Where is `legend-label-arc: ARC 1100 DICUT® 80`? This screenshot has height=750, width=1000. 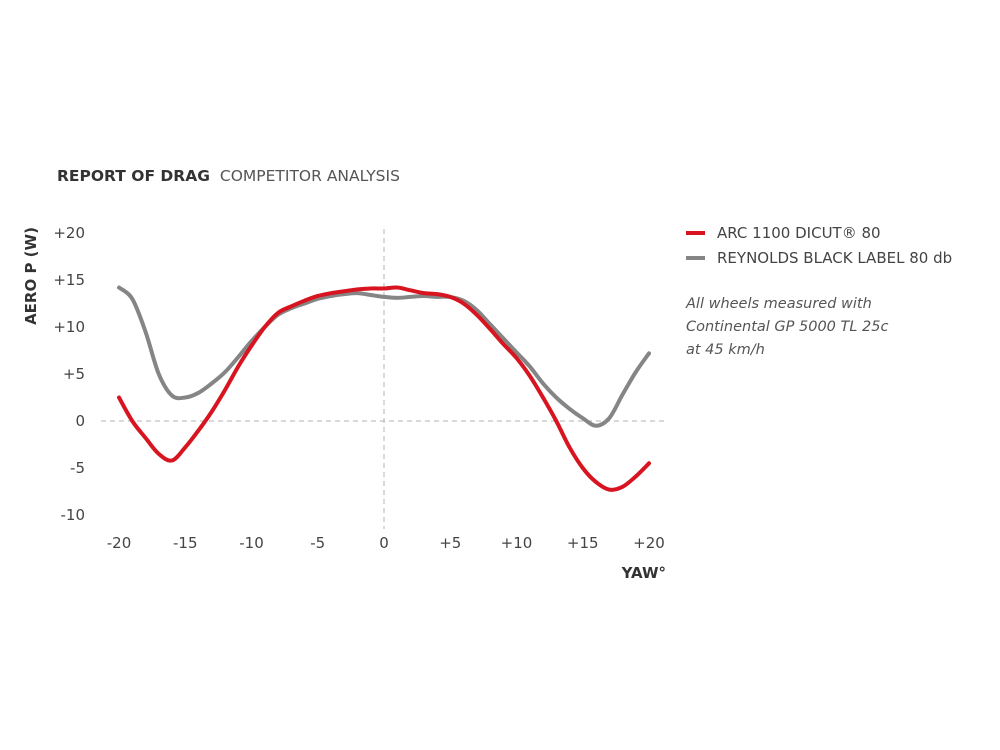 legend-label-arc: ARC 1100 DICUT® 80 is located at coordinates (799, 233).